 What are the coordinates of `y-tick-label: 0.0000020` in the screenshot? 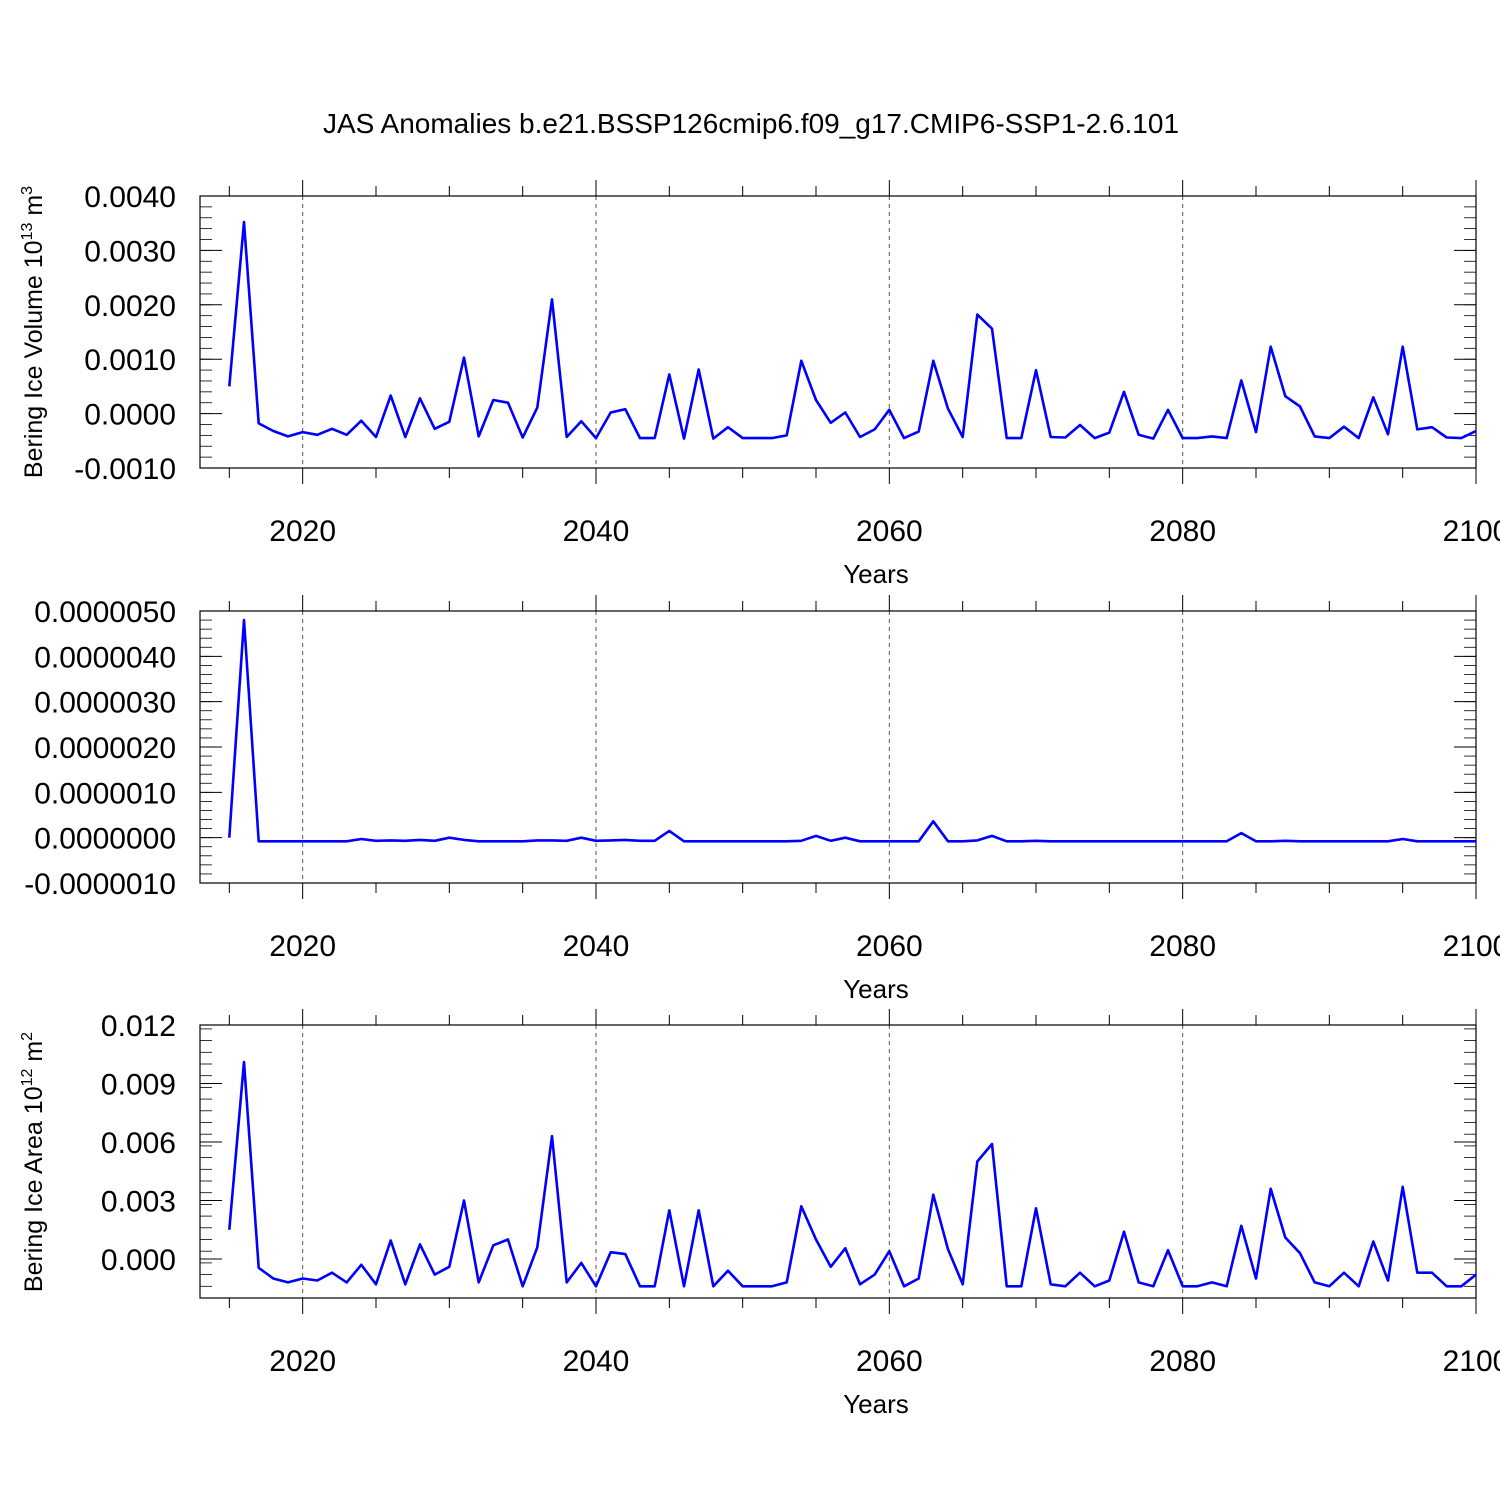 It's located at (105, 748).